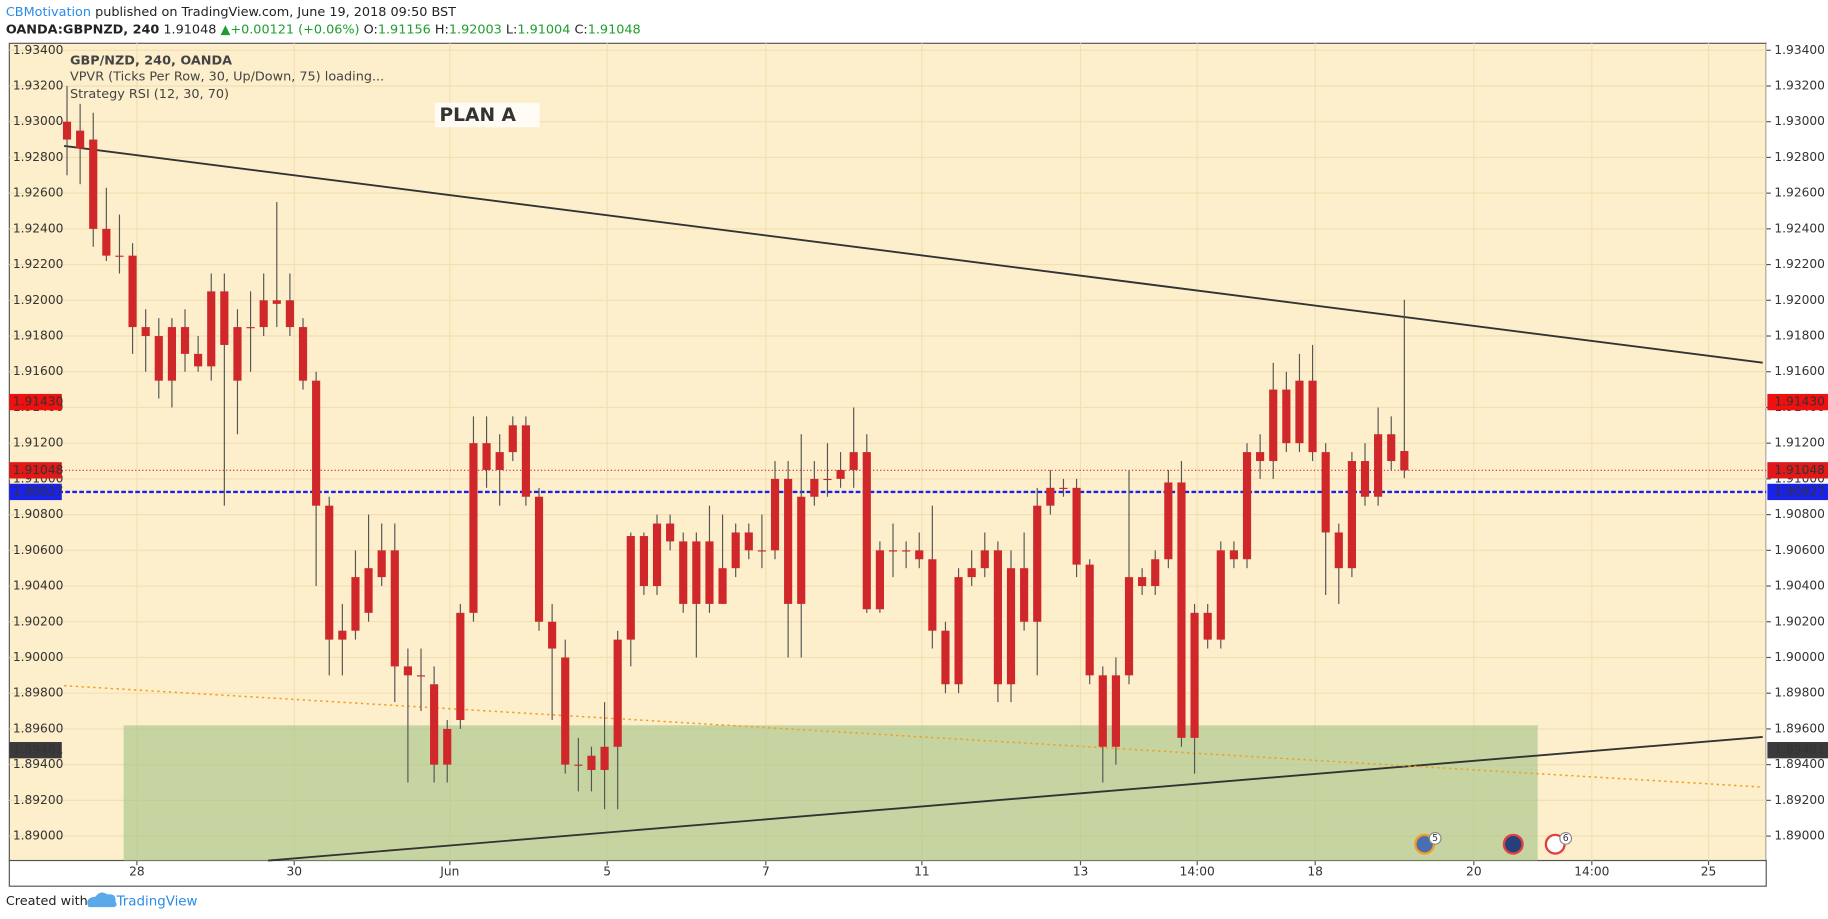  Describe the element at coordinates (1513, 844) in the screenshot. I see `event-icon` at that location.